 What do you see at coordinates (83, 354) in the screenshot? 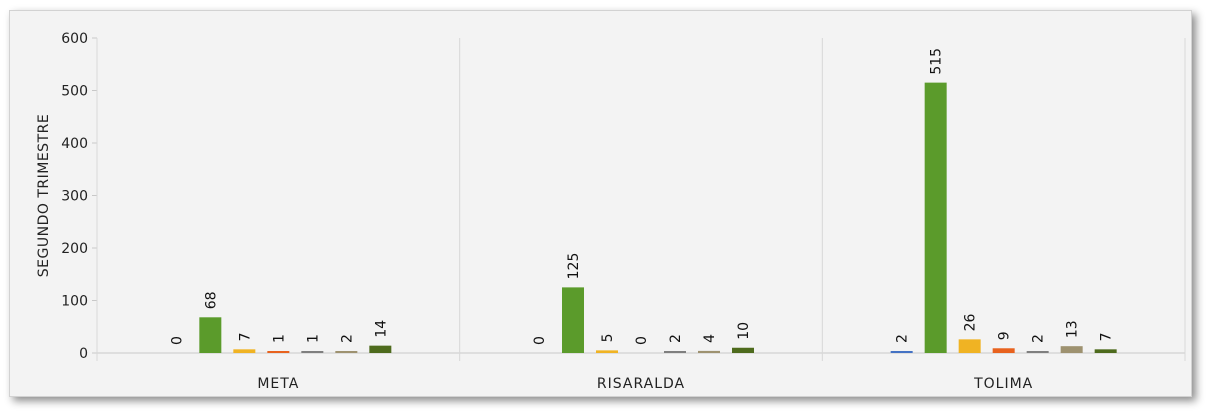
I see `y-tick-label: 0` at bounding box center [83, 354].